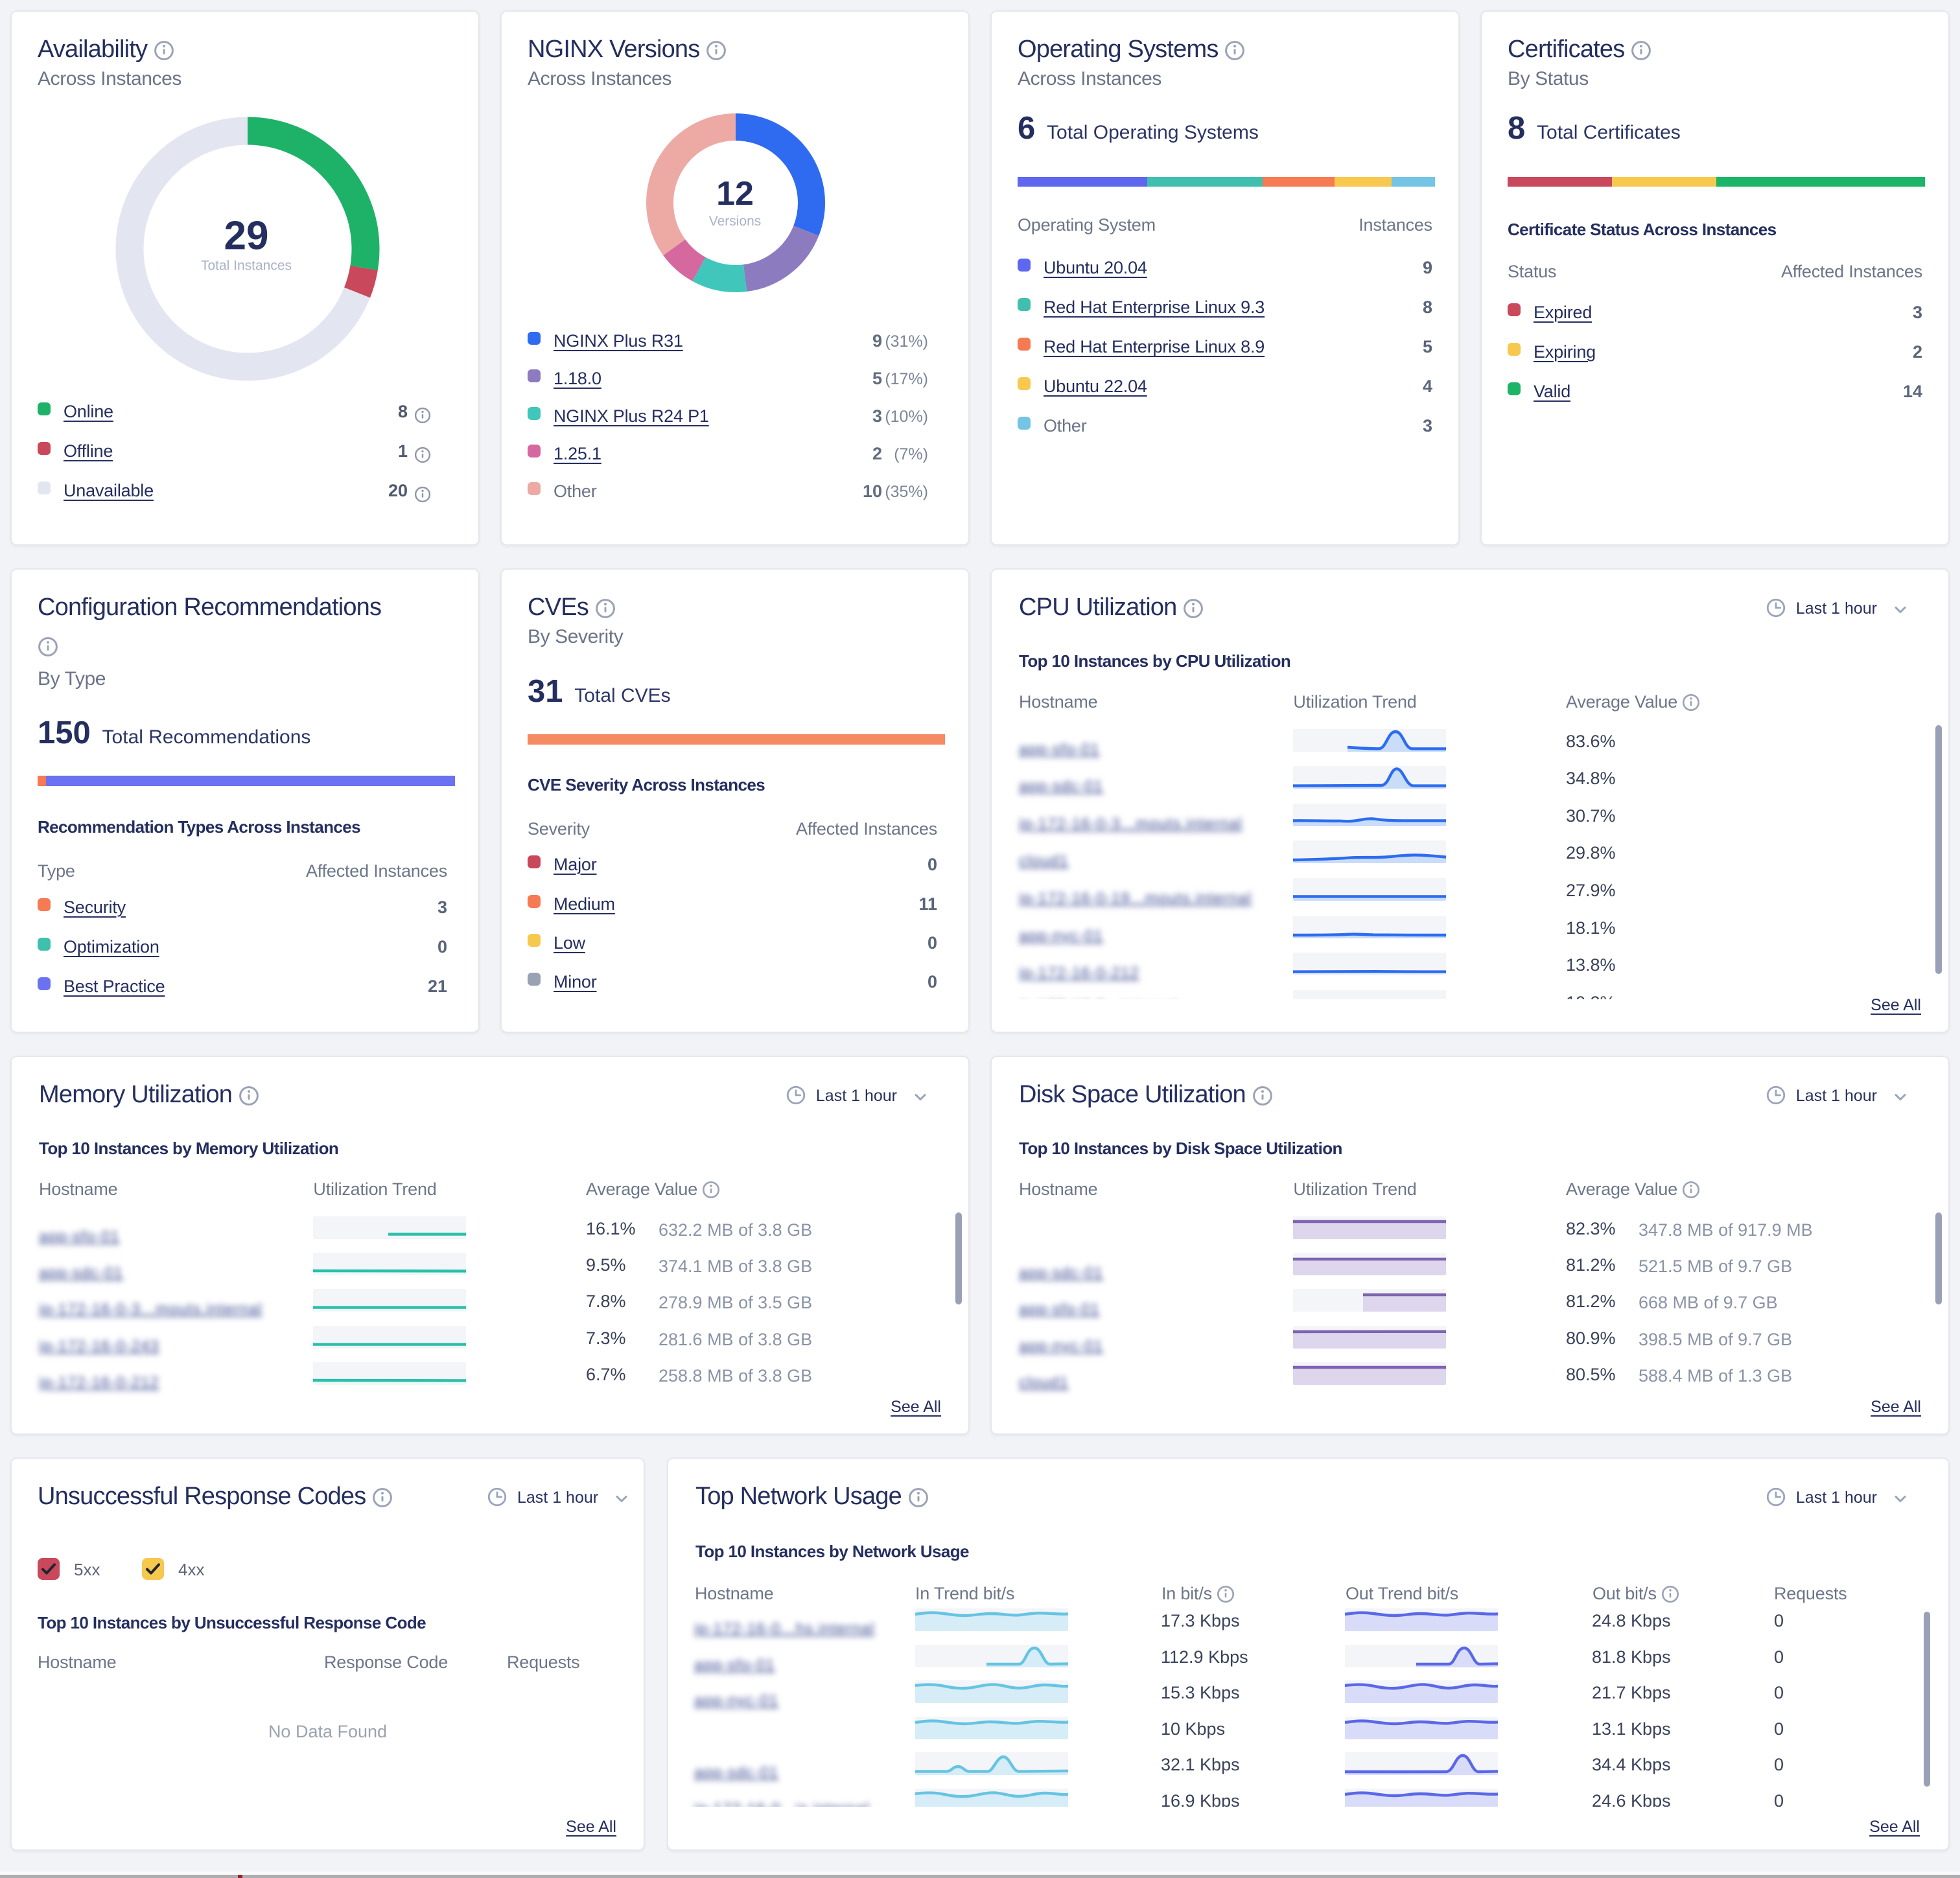  Describe the element at coordinates (247, 236) in the screenshot. I see `svg-text: 29` at that location.